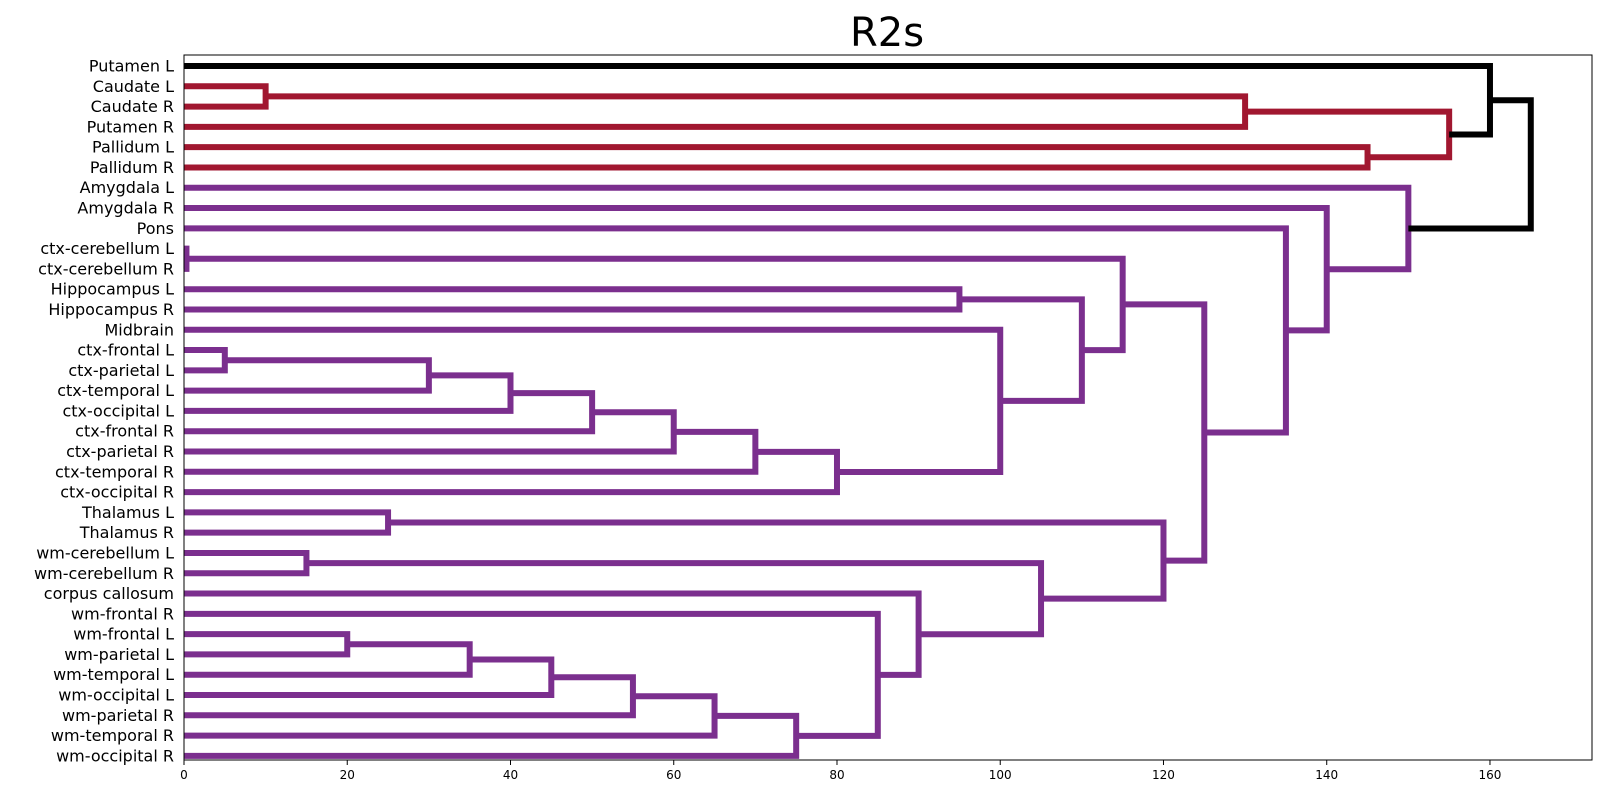  Describe the element at coordinates (133, 86) in the screenshot. I see `leaf-label: Caudate L` at that location.